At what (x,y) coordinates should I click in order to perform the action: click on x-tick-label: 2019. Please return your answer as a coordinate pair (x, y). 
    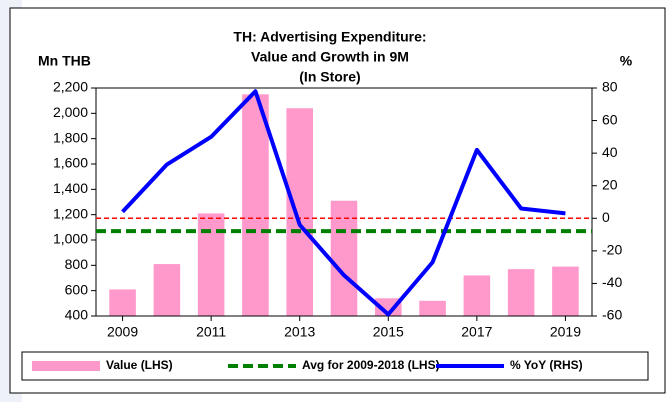
    Looking at the image, I should click on (565, 332).